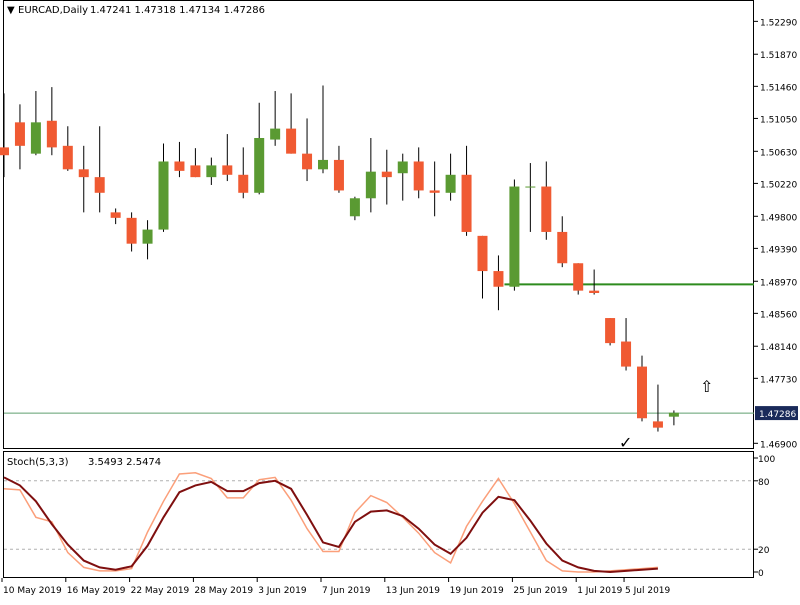  I want to click on y-tick-label: 1.50220, so click(778, 185).